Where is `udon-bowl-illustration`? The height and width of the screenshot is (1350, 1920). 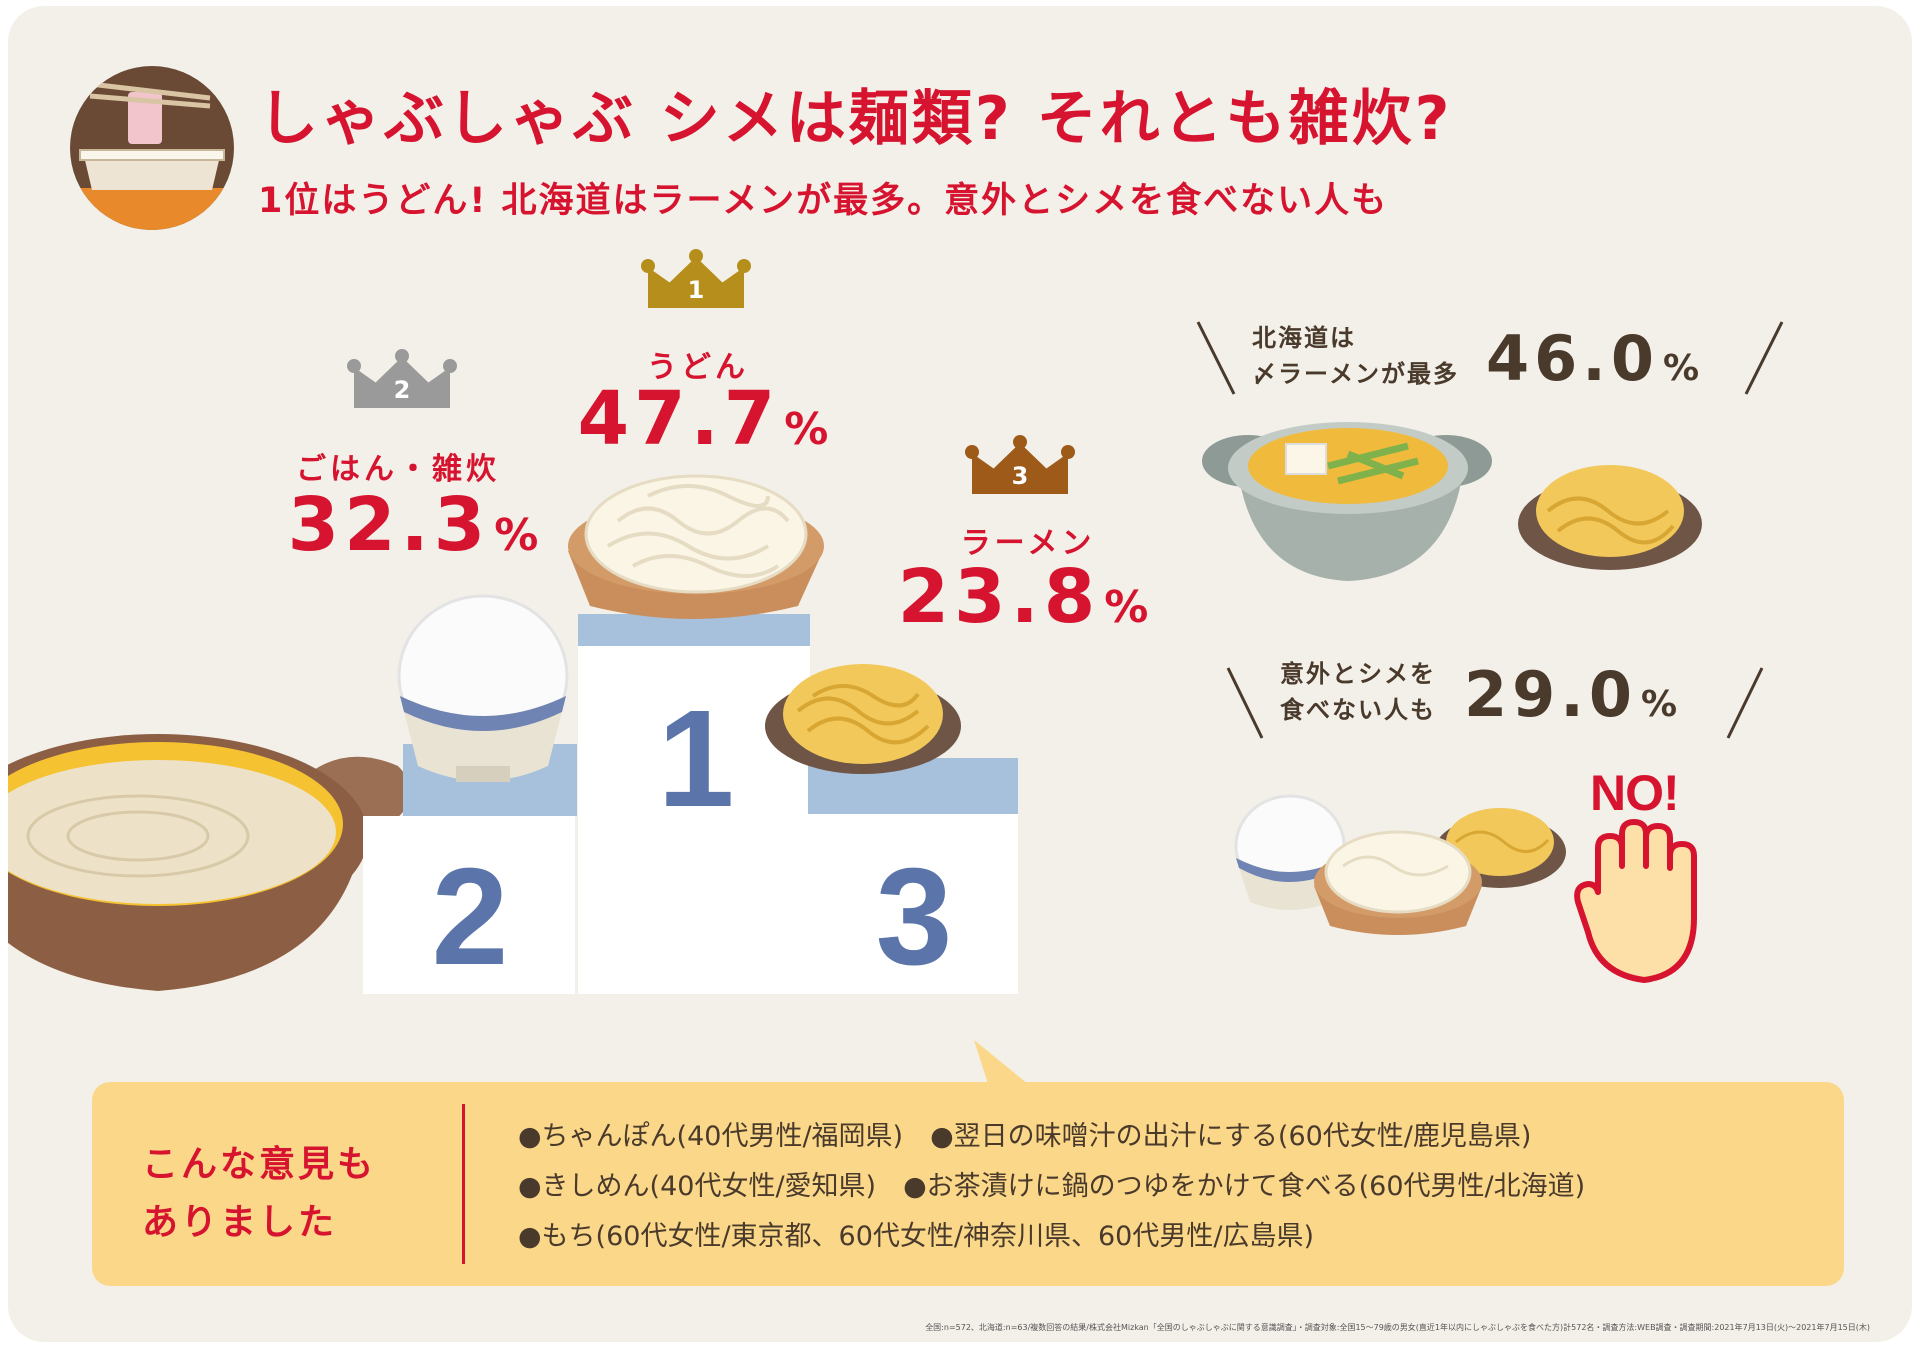 udon-bowl-illustration is located at coordinates (696, 546).